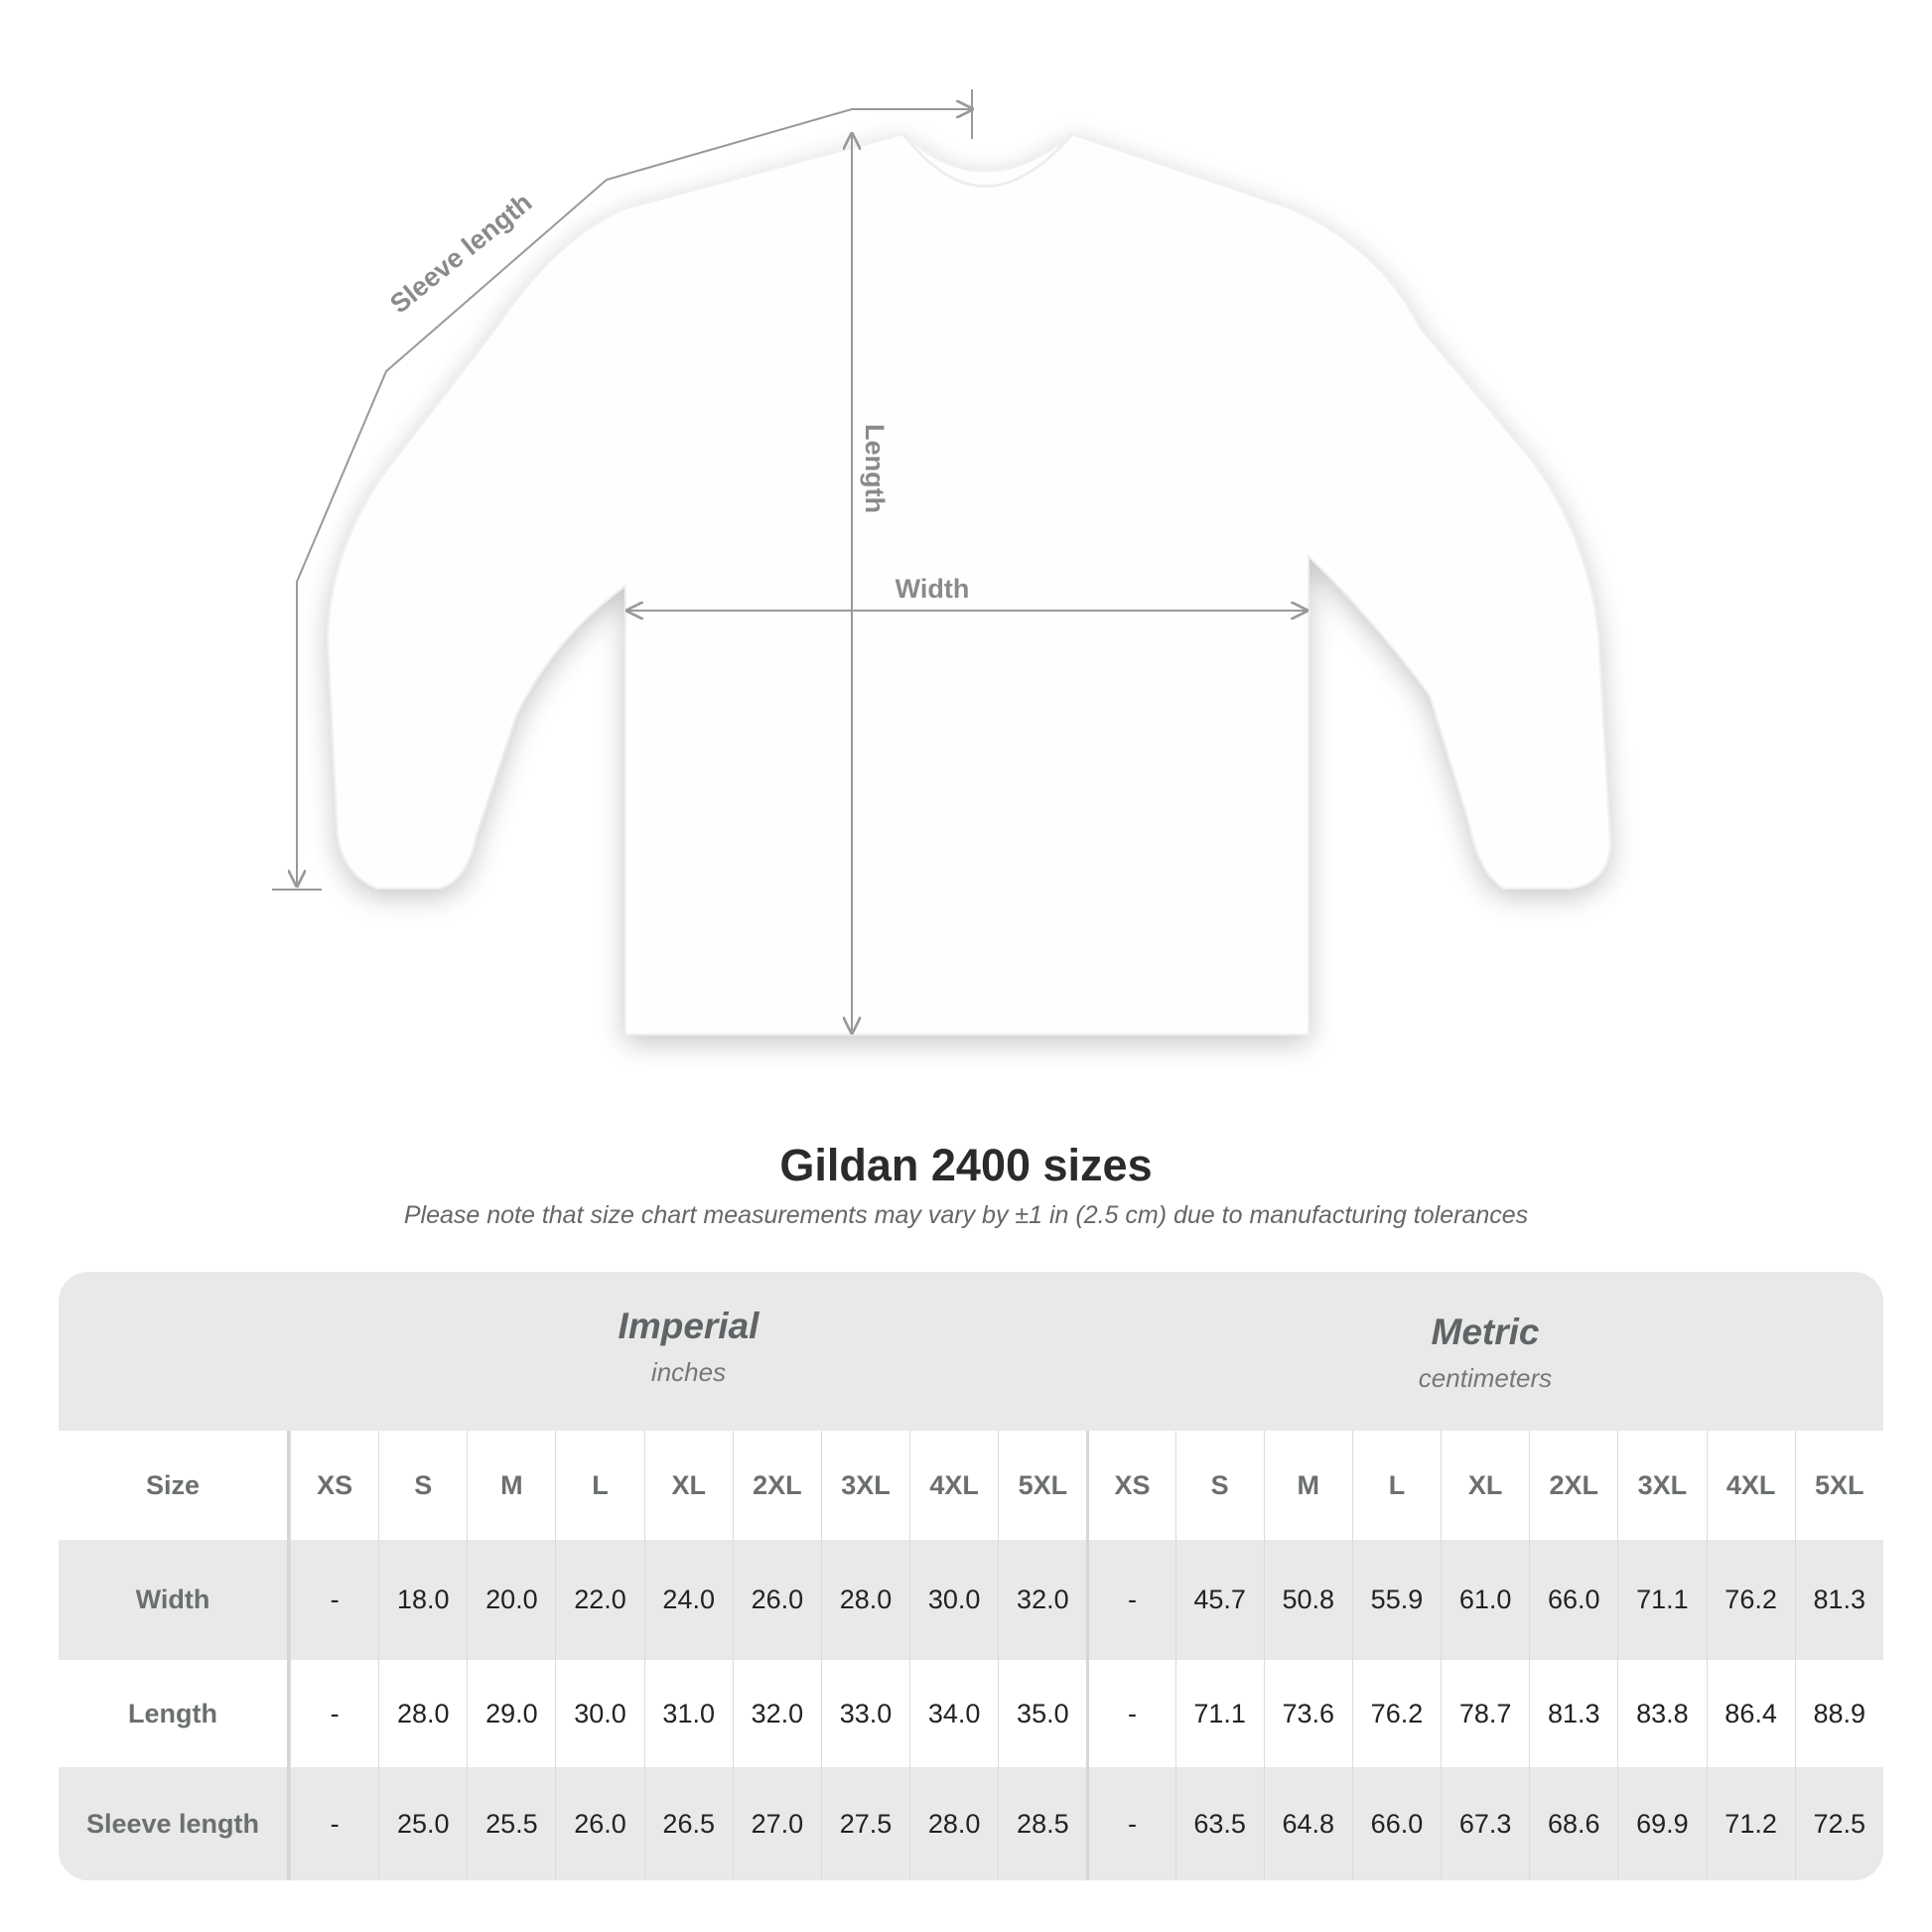 This screenshot has height=1932, width=1932. What do you see at coordinates (511, 1823) in the screenshot?
I see `value-cell: 25.5` at bounding box center [511, 1823].